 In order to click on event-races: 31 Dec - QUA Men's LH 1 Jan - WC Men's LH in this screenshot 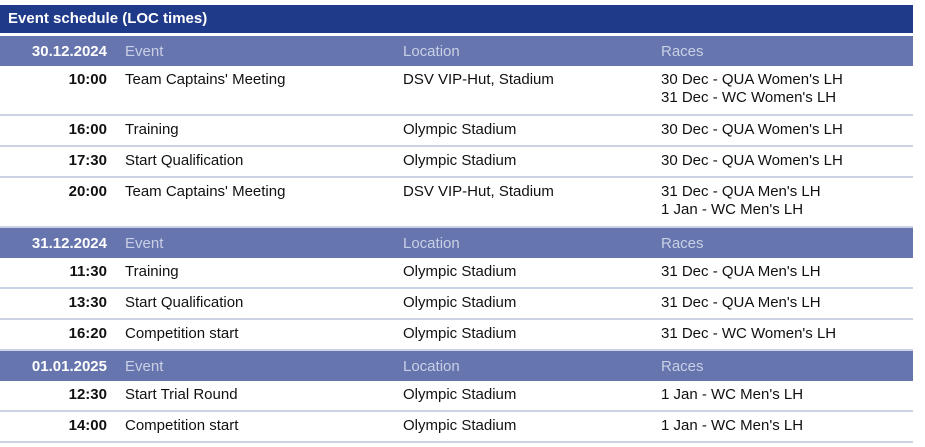, I will do `click(787, 204)`.